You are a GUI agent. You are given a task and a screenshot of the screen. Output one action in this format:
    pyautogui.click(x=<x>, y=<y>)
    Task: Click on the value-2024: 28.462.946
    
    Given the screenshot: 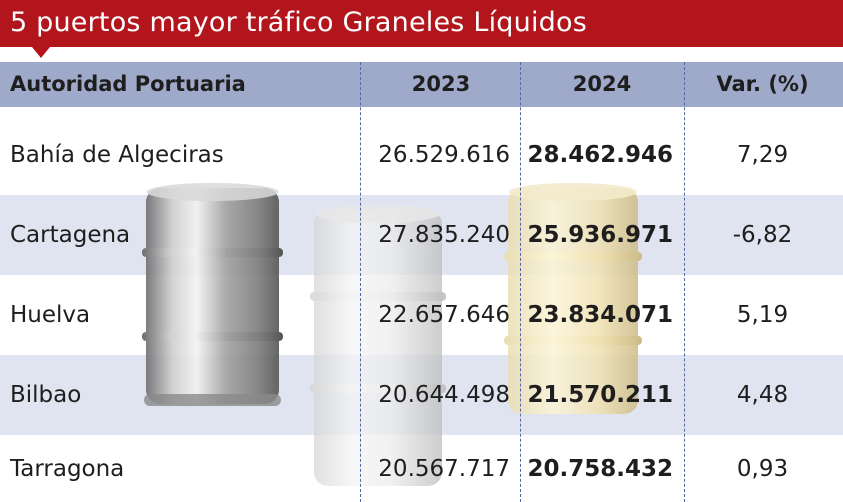 What is the action you would take?
    pyautogui.click(x=600, y=155)
    